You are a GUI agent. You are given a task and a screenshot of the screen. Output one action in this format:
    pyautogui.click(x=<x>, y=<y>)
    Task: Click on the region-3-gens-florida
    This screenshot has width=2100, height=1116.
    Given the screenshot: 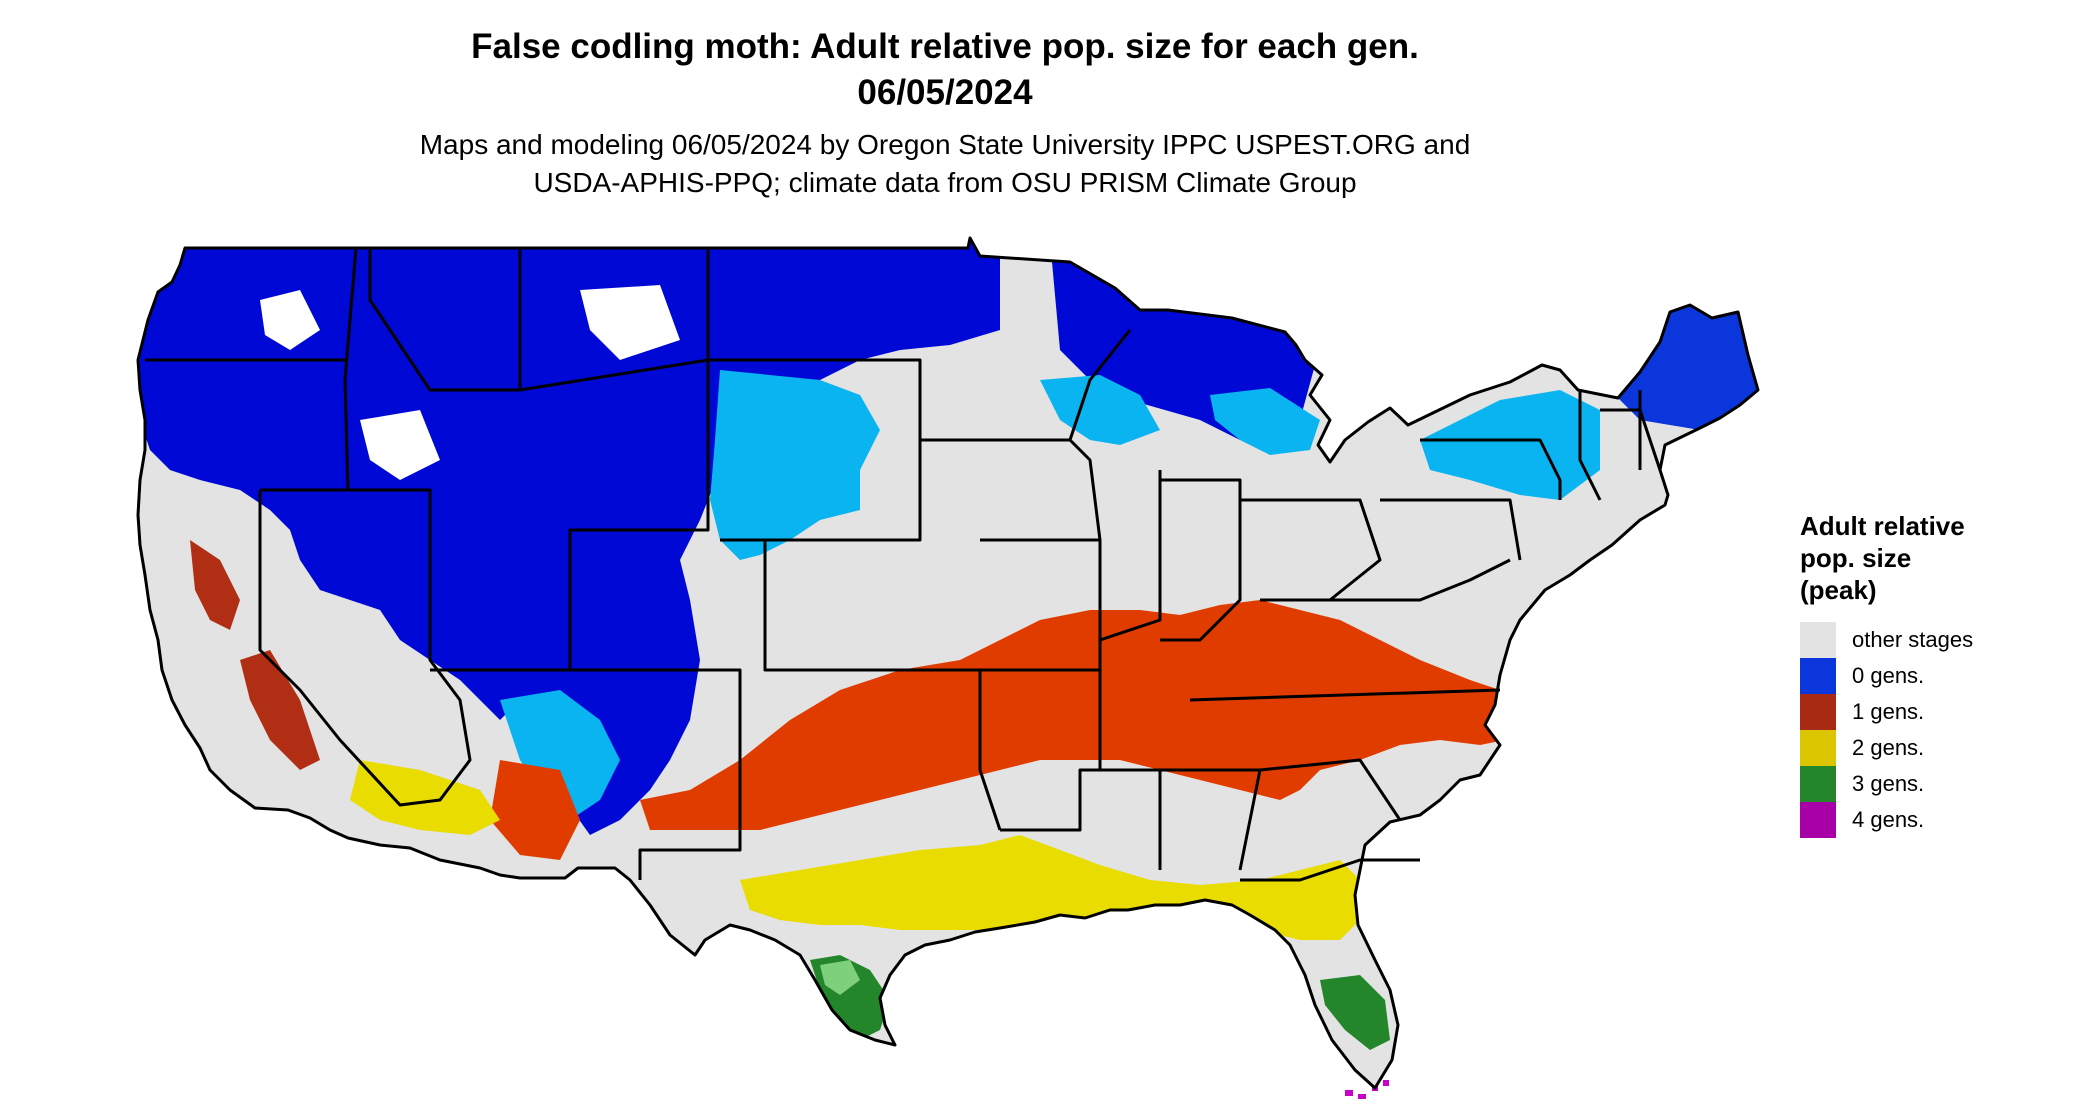 What is the action you would take?
    pyautogui.click(x=1355, y=1012)
    